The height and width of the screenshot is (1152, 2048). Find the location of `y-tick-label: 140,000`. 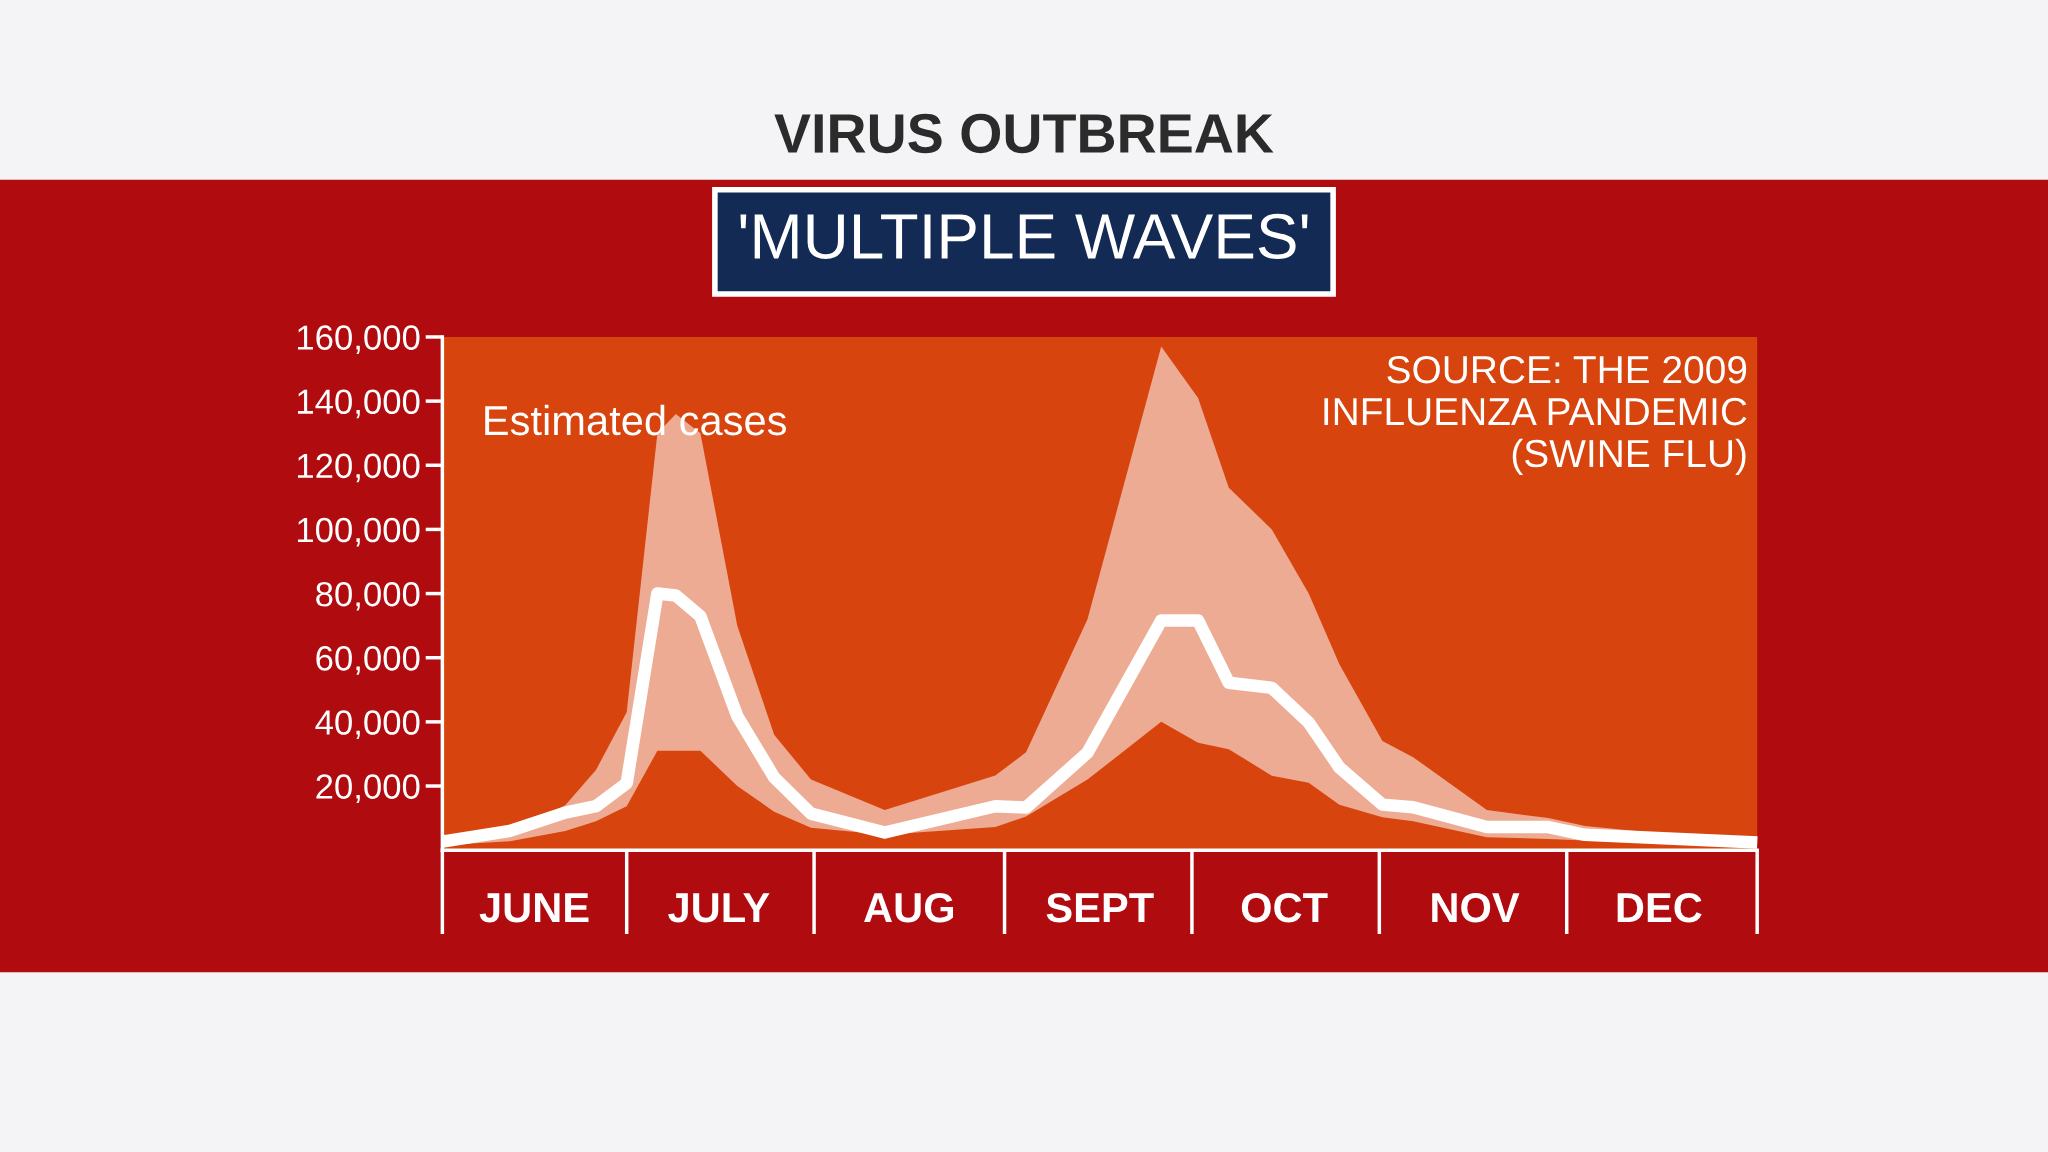

y-tick-label: 140,000 is located at coordinates (358, 404).